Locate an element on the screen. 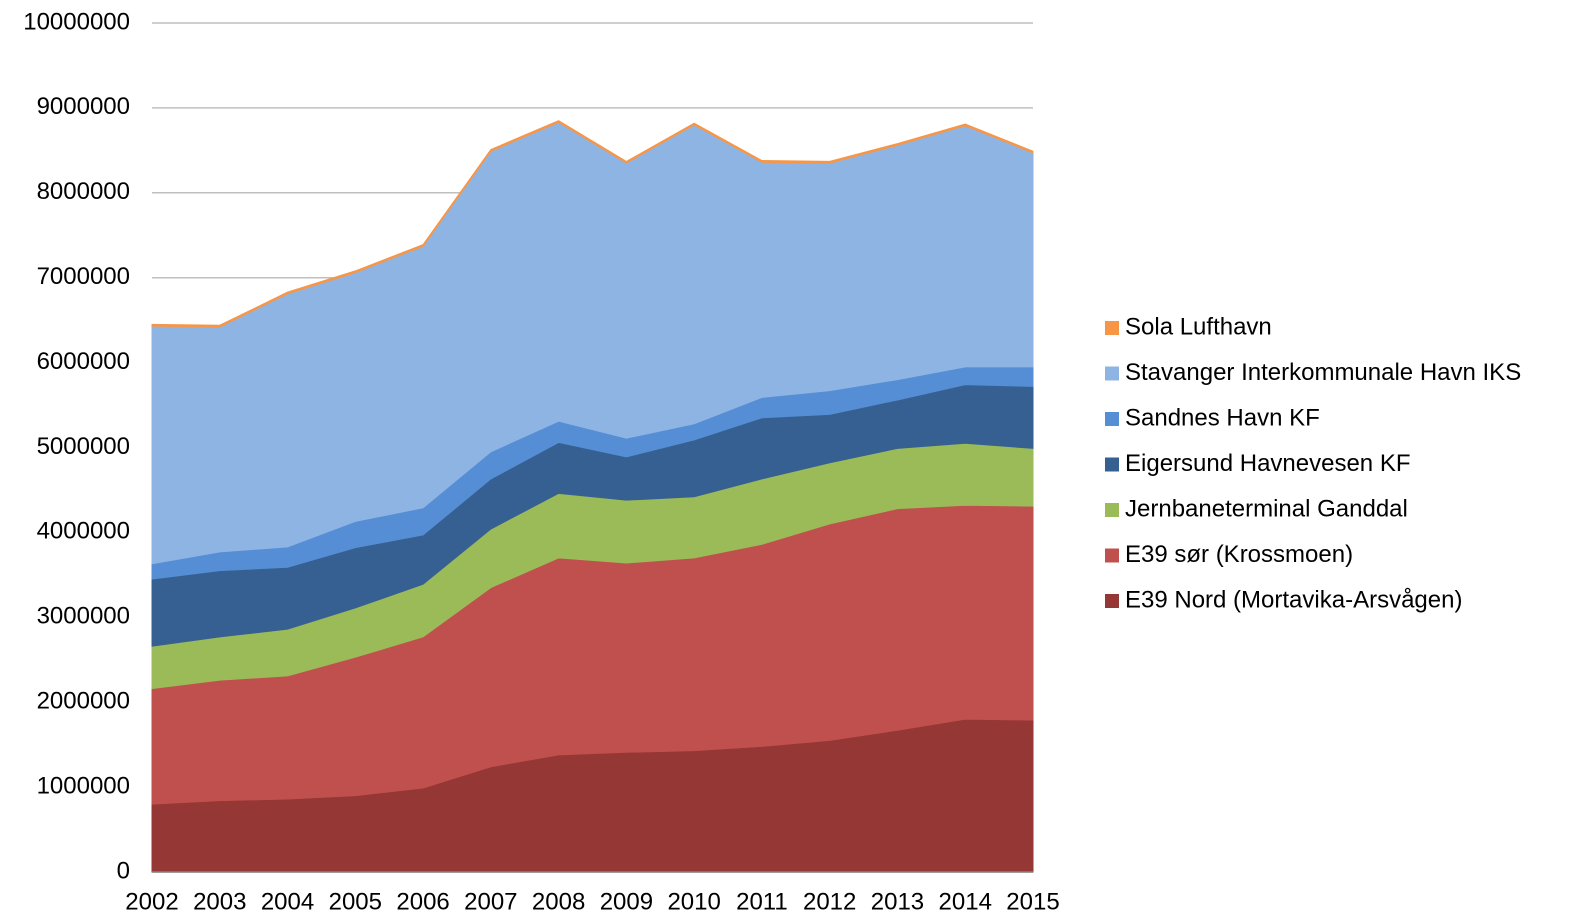 The image size is (1573, 918). legend-label: Jernbaneterminal Ganddal is located at coordinates (1266, 508).